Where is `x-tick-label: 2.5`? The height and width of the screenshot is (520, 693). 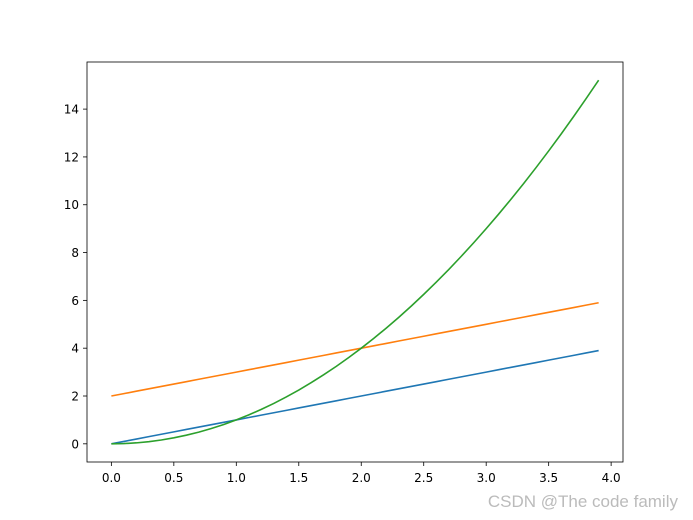
x-tick-label: 2.5 is located at coordinates (423, 478).